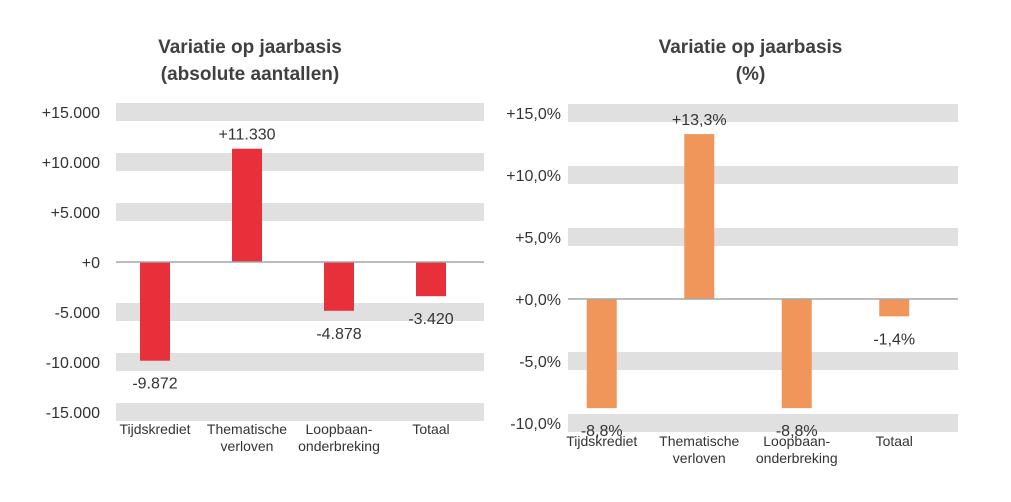 Image resolution: width=1011 pixels, height=502 pixels. I want to click on y-tick-label: +10.000, so click(71, 163).